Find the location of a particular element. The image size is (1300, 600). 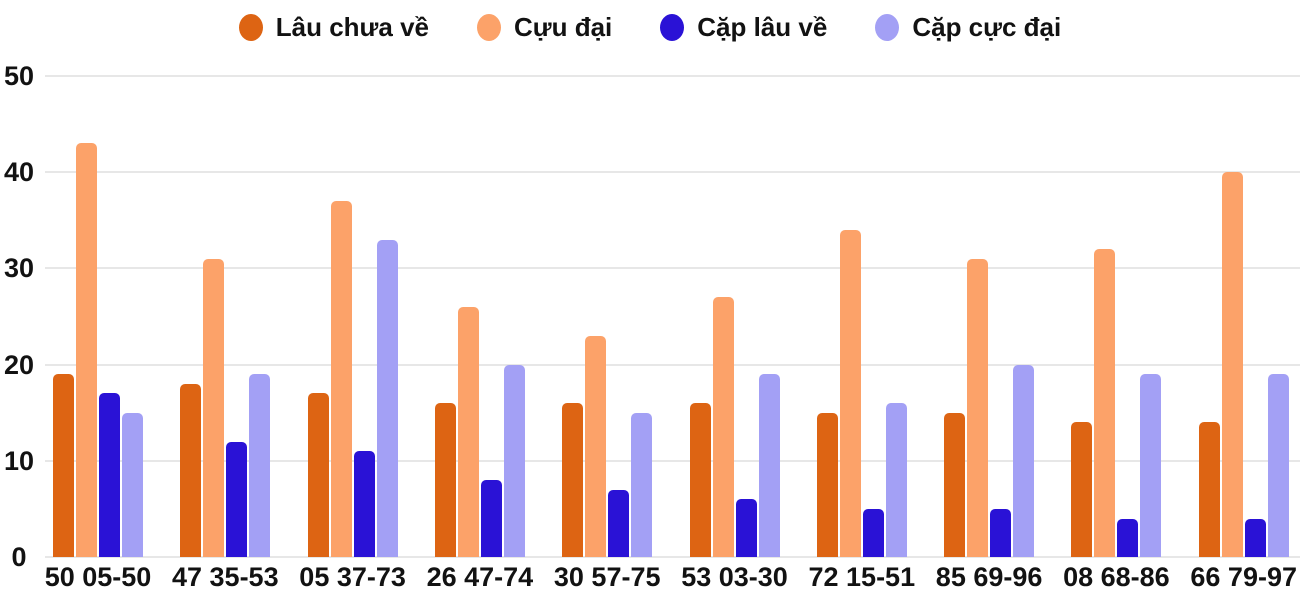

legend-item-series-1: Lâu chưa về is located at coordinates (333, 27).